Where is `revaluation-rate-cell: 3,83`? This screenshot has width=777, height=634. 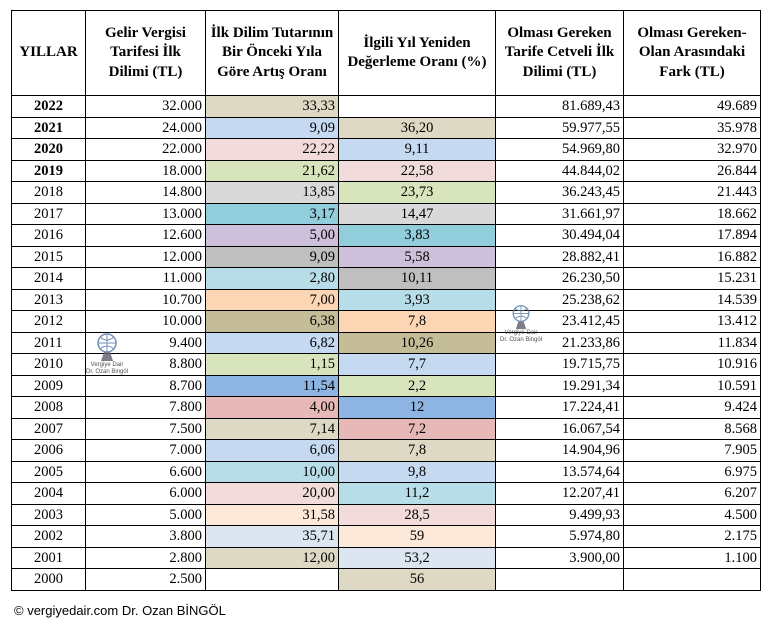
revaluation-rate-cell: 3,83 is located at coordinates (417, 235).